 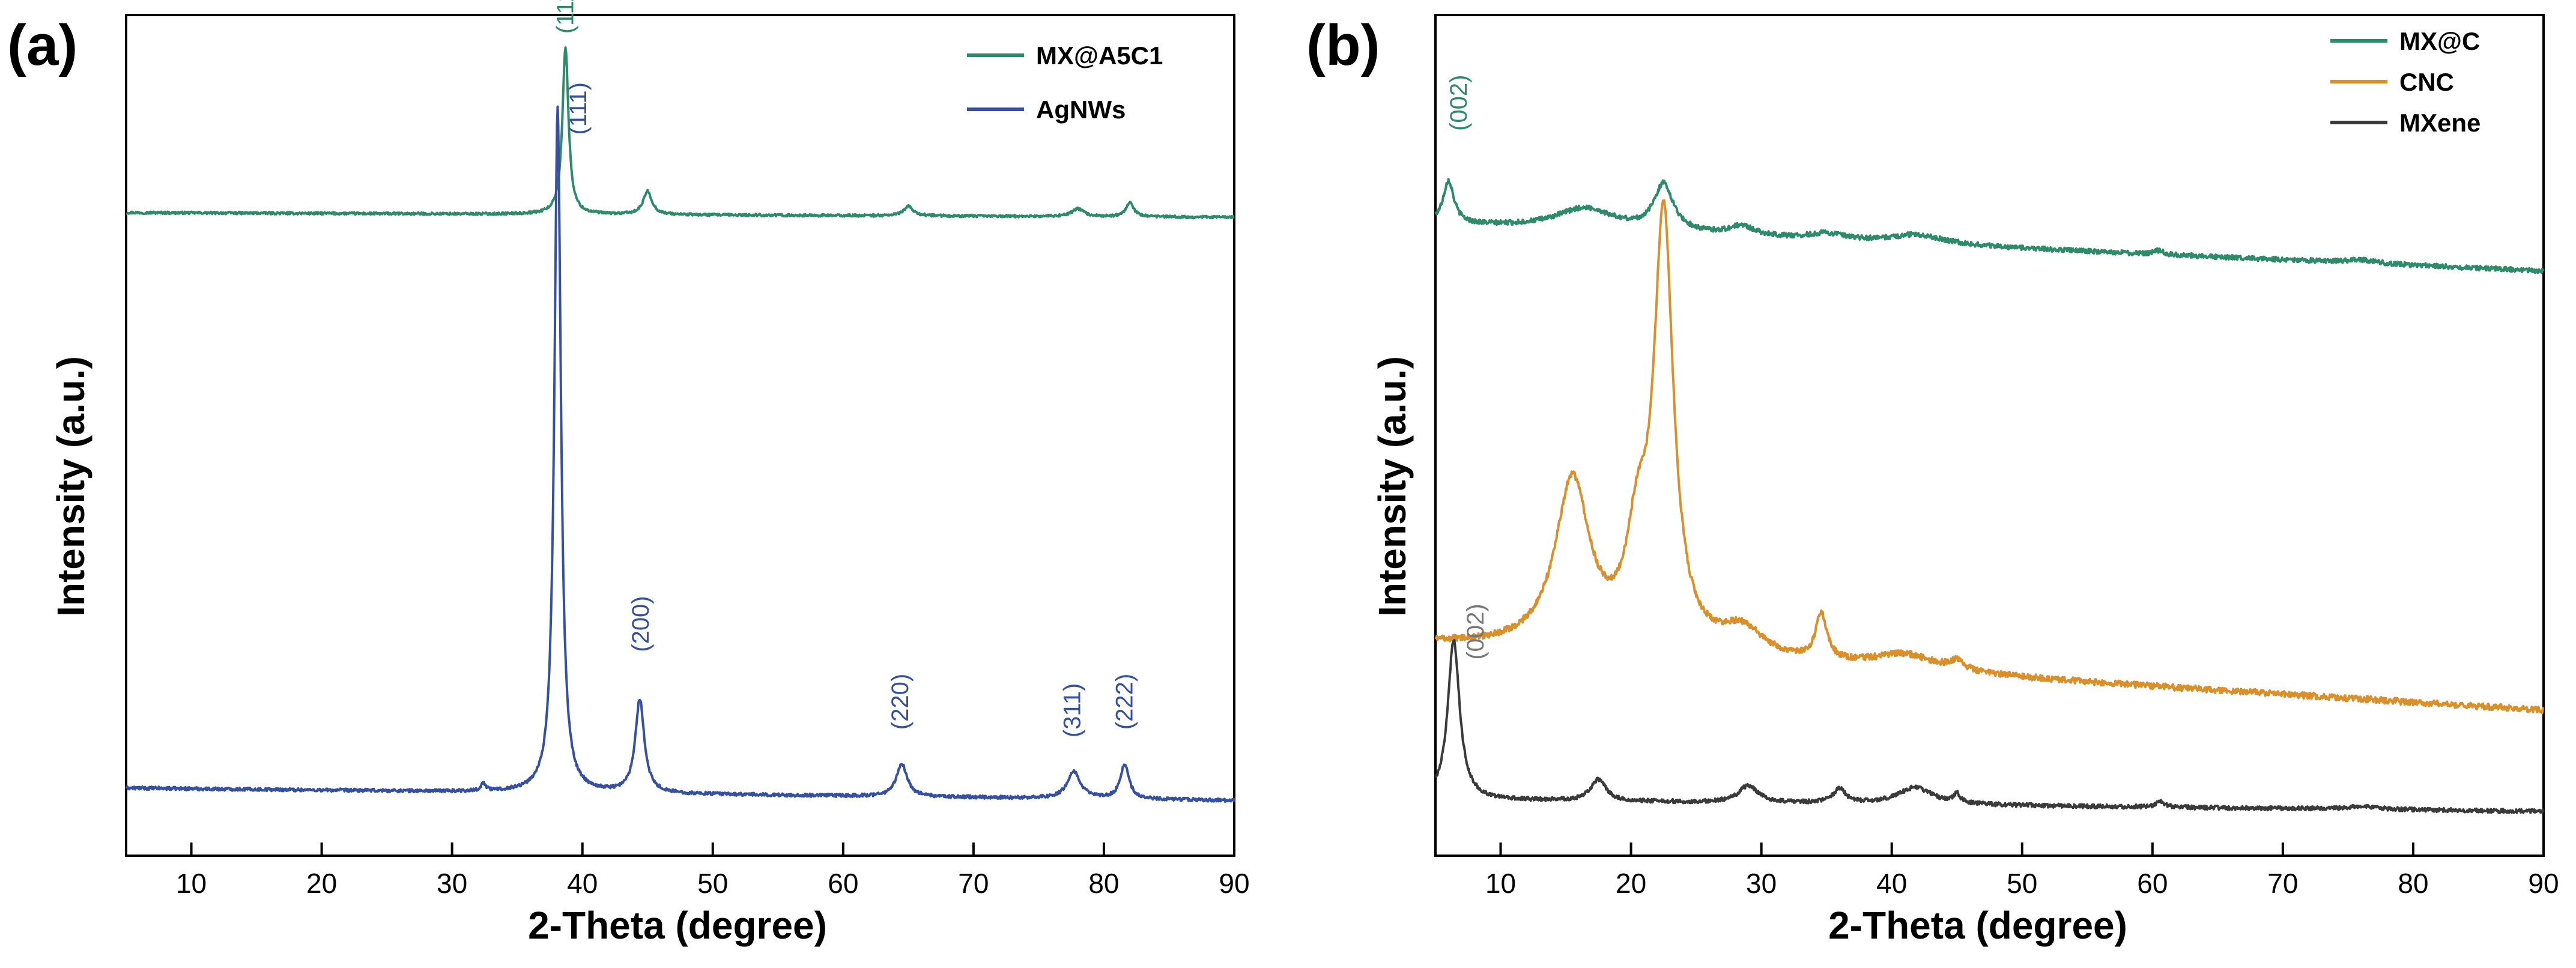 What do you see at coordinates (1081, 109) in the screenshot?
I see `legend-label-agnws: AgNWs` at bounding box center [1081, 109].